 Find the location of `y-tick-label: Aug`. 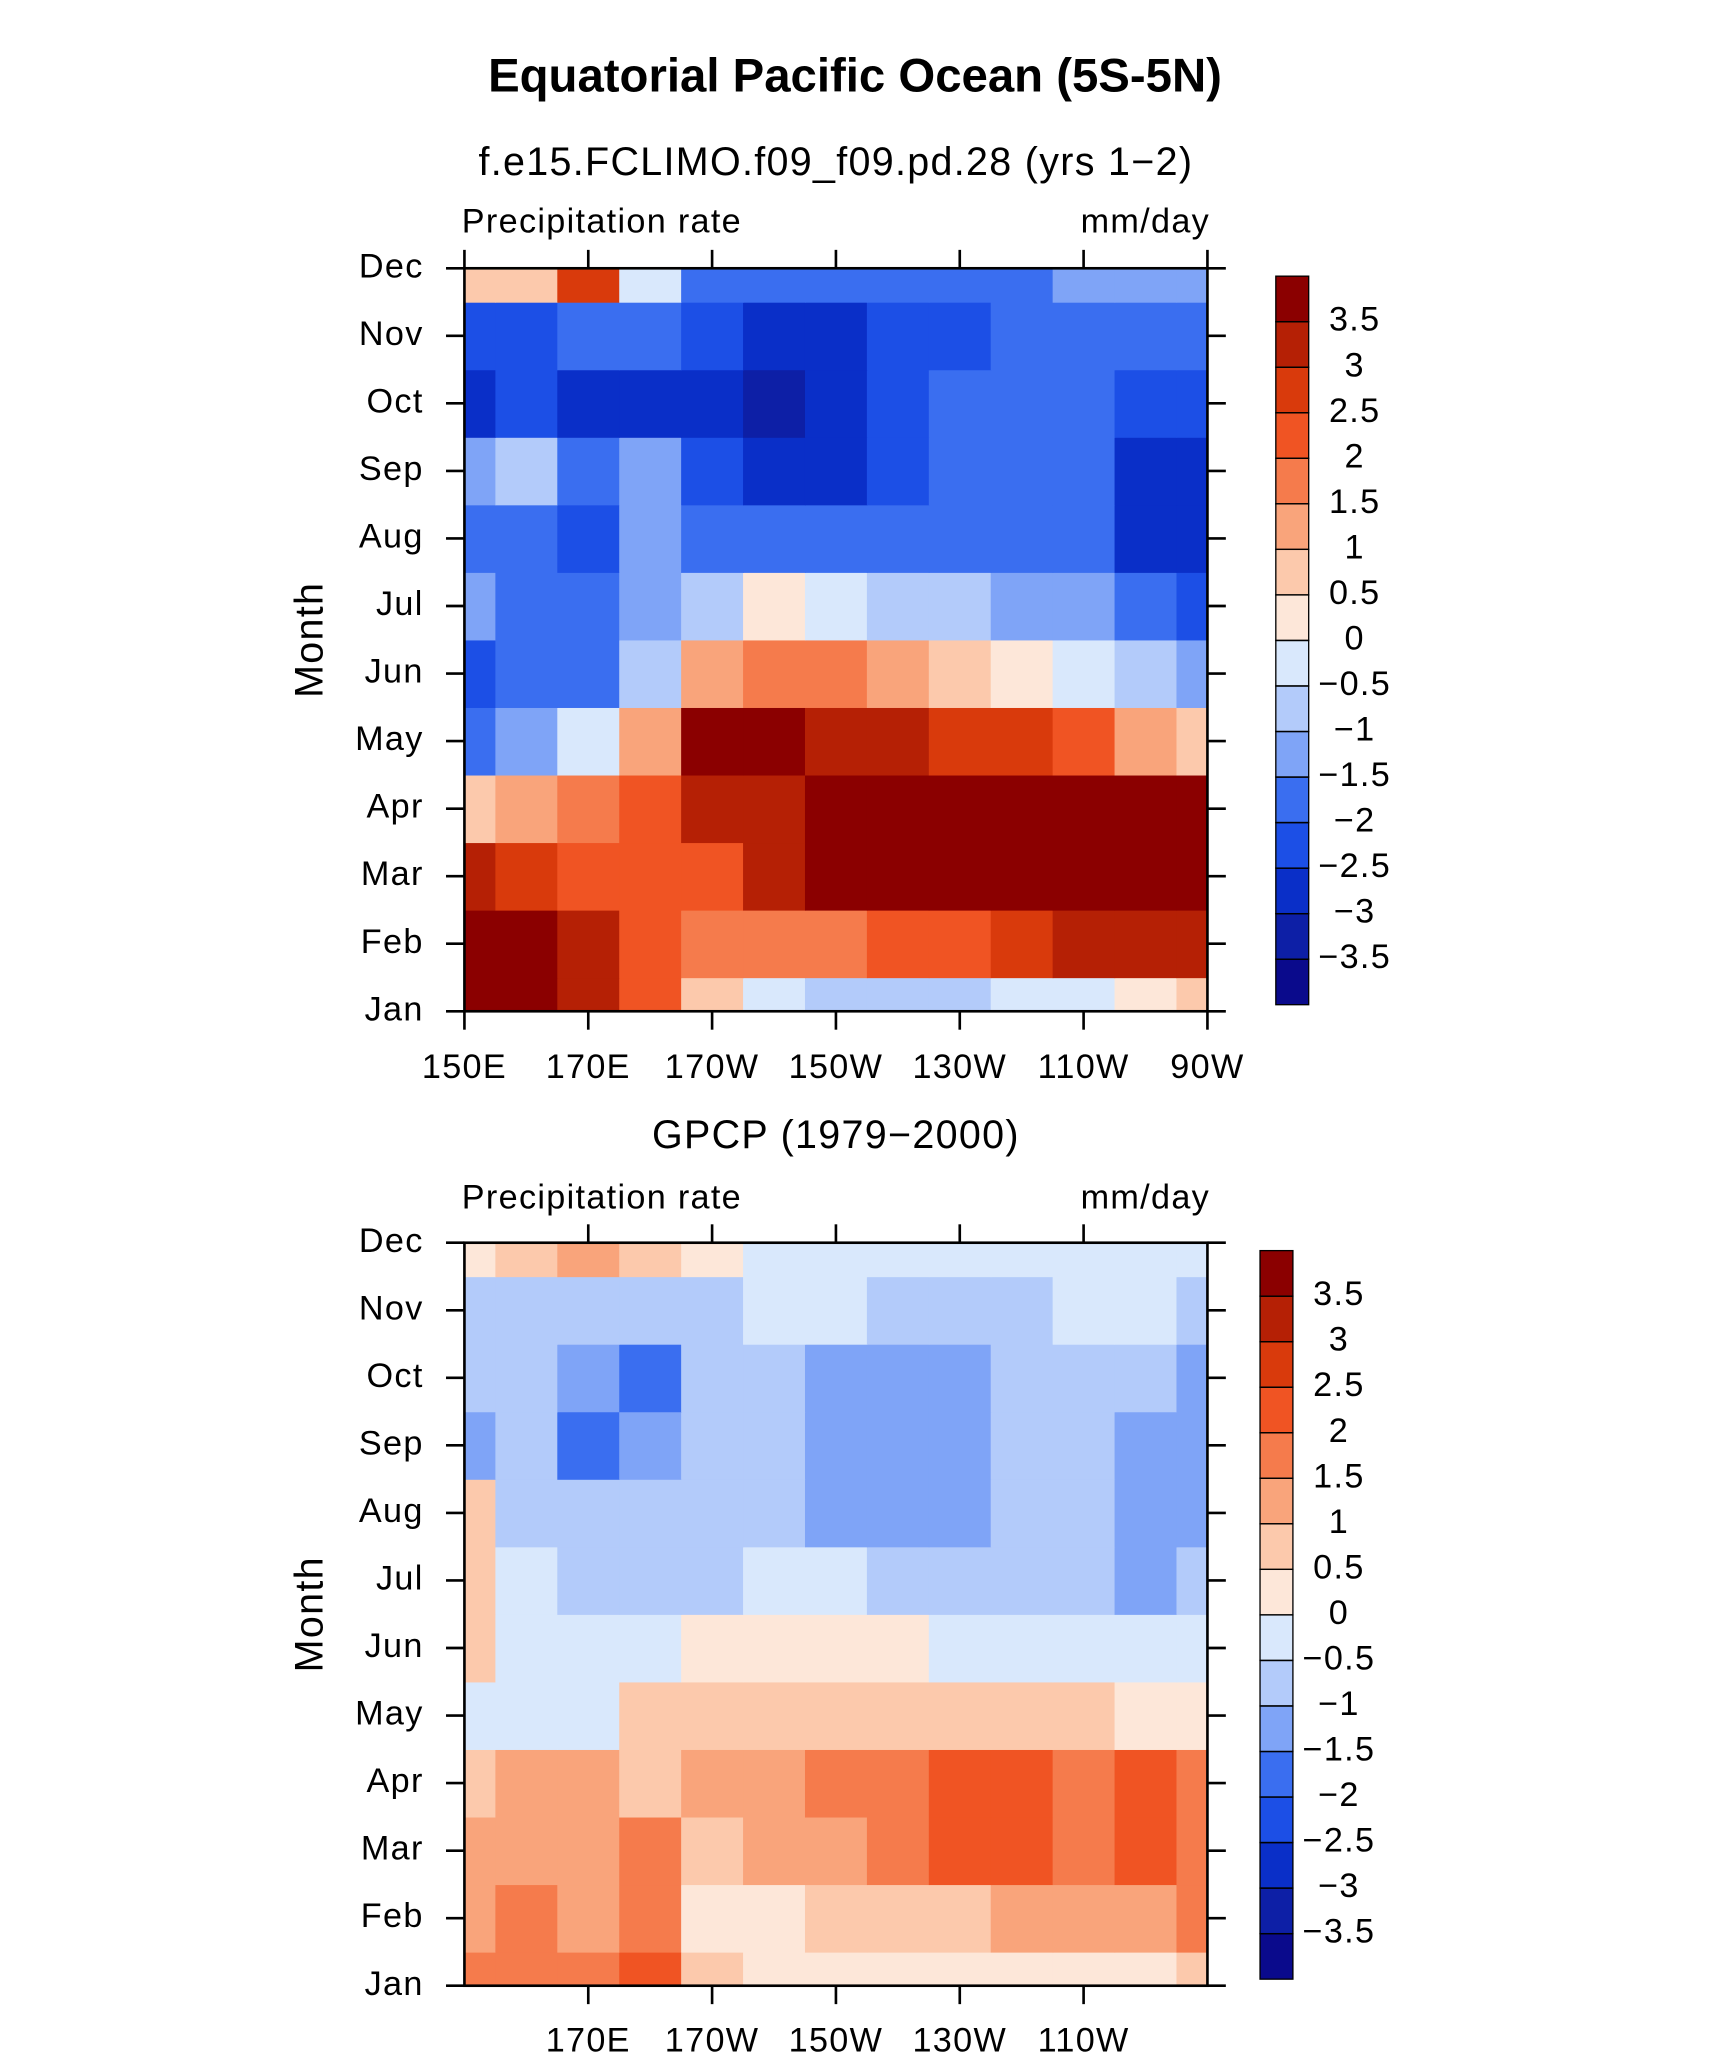

y-tick-label: Aug is located at coordinates (391, 1511).